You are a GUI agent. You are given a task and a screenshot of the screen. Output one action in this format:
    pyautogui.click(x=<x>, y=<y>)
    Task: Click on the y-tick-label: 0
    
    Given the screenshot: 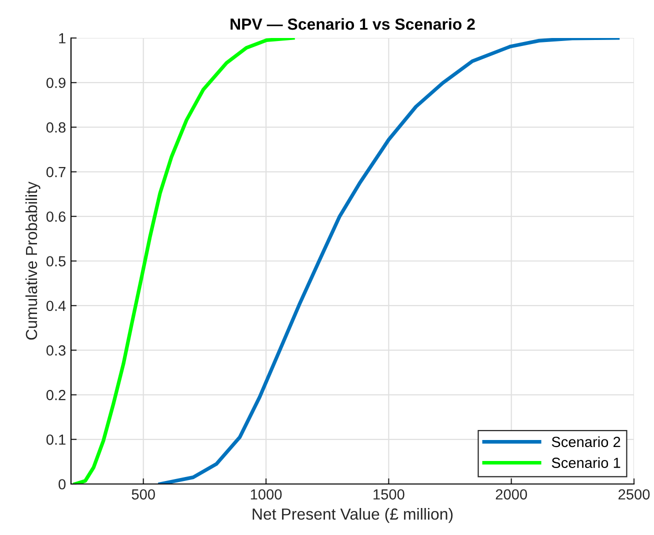 What is the action you would take?
    pyautogui.click(x=62, y=484)
    